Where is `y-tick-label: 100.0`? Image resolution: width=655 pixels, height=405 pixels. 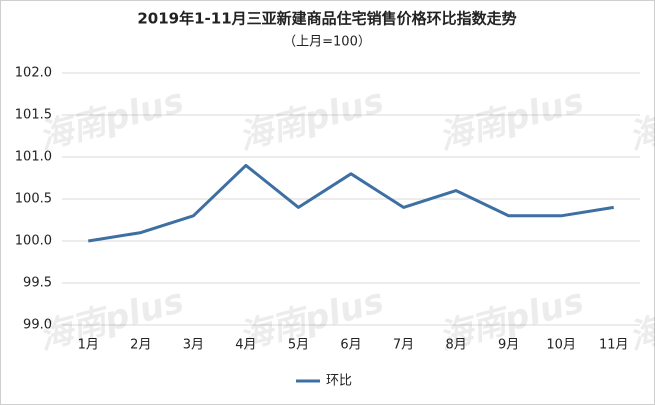
y-tick-label: 100.0 is located at coordinates (33, 241).